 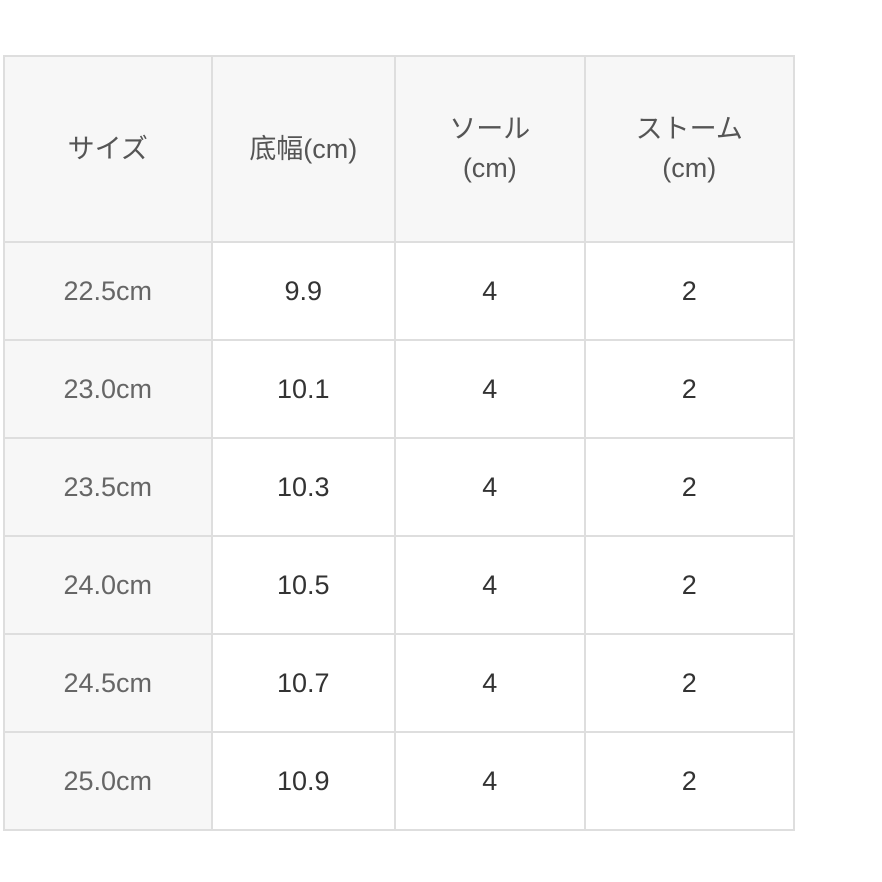 What do you see at coordinates (689, 149) in the screenshot?
I see `header-storm: ストーム (cm)` at bounding box center [689, 149].